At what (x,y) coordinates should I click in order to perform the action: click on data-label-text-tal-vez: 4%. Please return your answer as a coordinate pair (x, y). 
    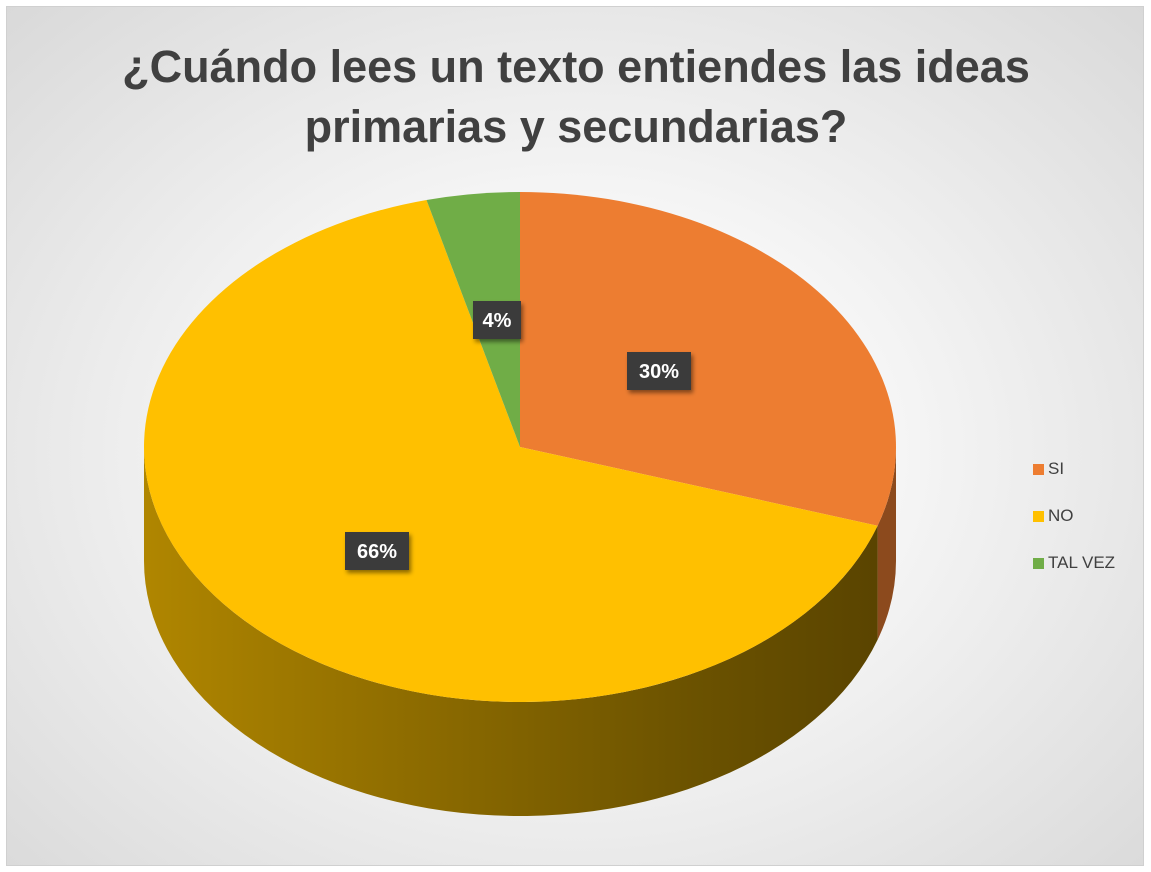
    Looking at the image, I should click on (497, 321).